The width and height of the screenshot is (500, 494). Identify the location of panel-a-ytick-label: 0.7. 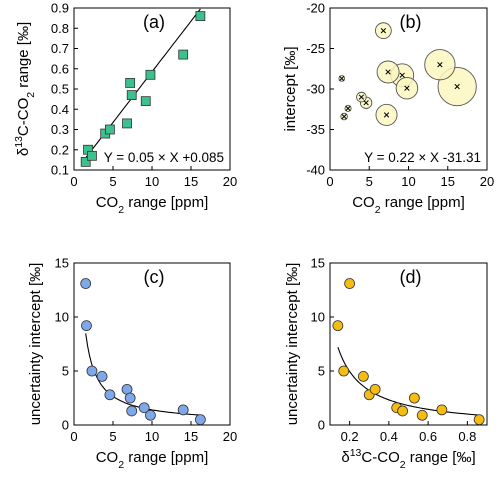
(60, 48).